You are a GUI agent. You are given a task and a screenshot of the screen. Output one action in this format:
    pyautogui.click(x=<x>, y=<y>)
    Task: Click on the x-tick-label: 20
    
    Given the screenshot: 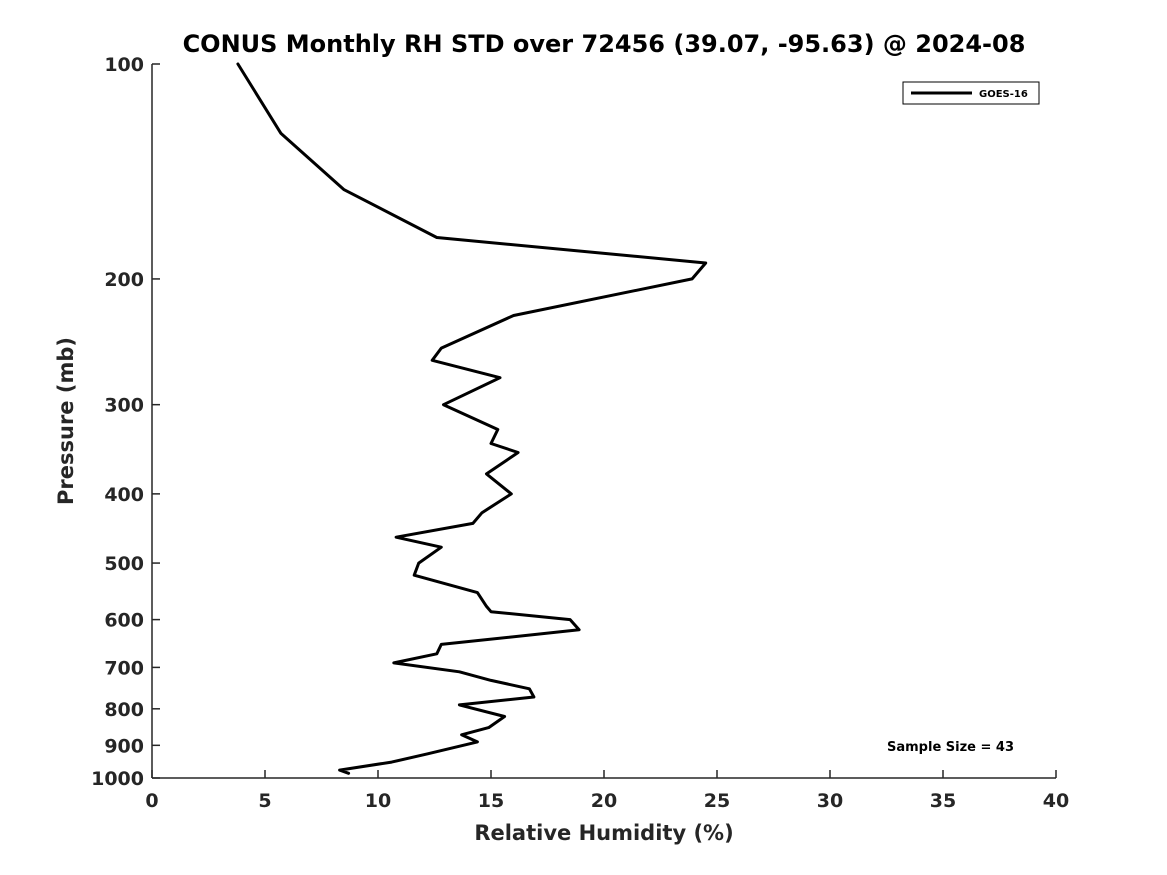 What is the action you would take?
    pyautogui.click(x=604, y=801)
    